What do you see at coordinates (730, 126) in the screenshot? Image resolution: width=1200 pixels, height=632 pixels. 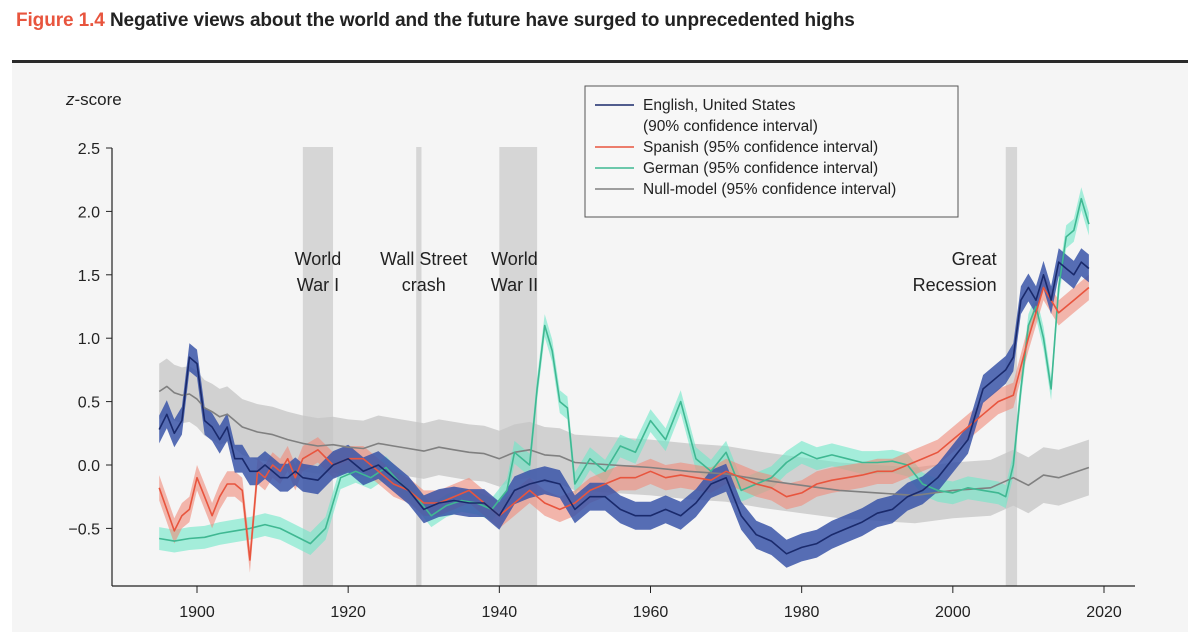 I see `legend-label: (90% confidence interval)` at bounding box center [730, 126].